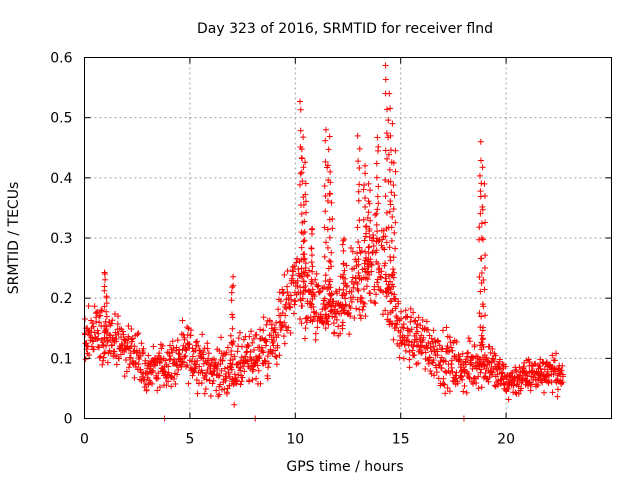 The image size is (640, 480). What do you see at coordinates (506, 440) in the screenshot?
I see `x-tick-label: 20` at bounding box center [506, 440].